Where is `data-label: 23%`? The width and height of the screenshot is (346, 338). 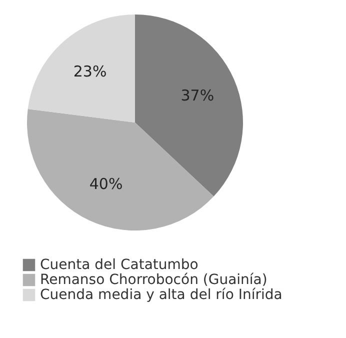
data-label: 23% is located at coordinates (90, 71).